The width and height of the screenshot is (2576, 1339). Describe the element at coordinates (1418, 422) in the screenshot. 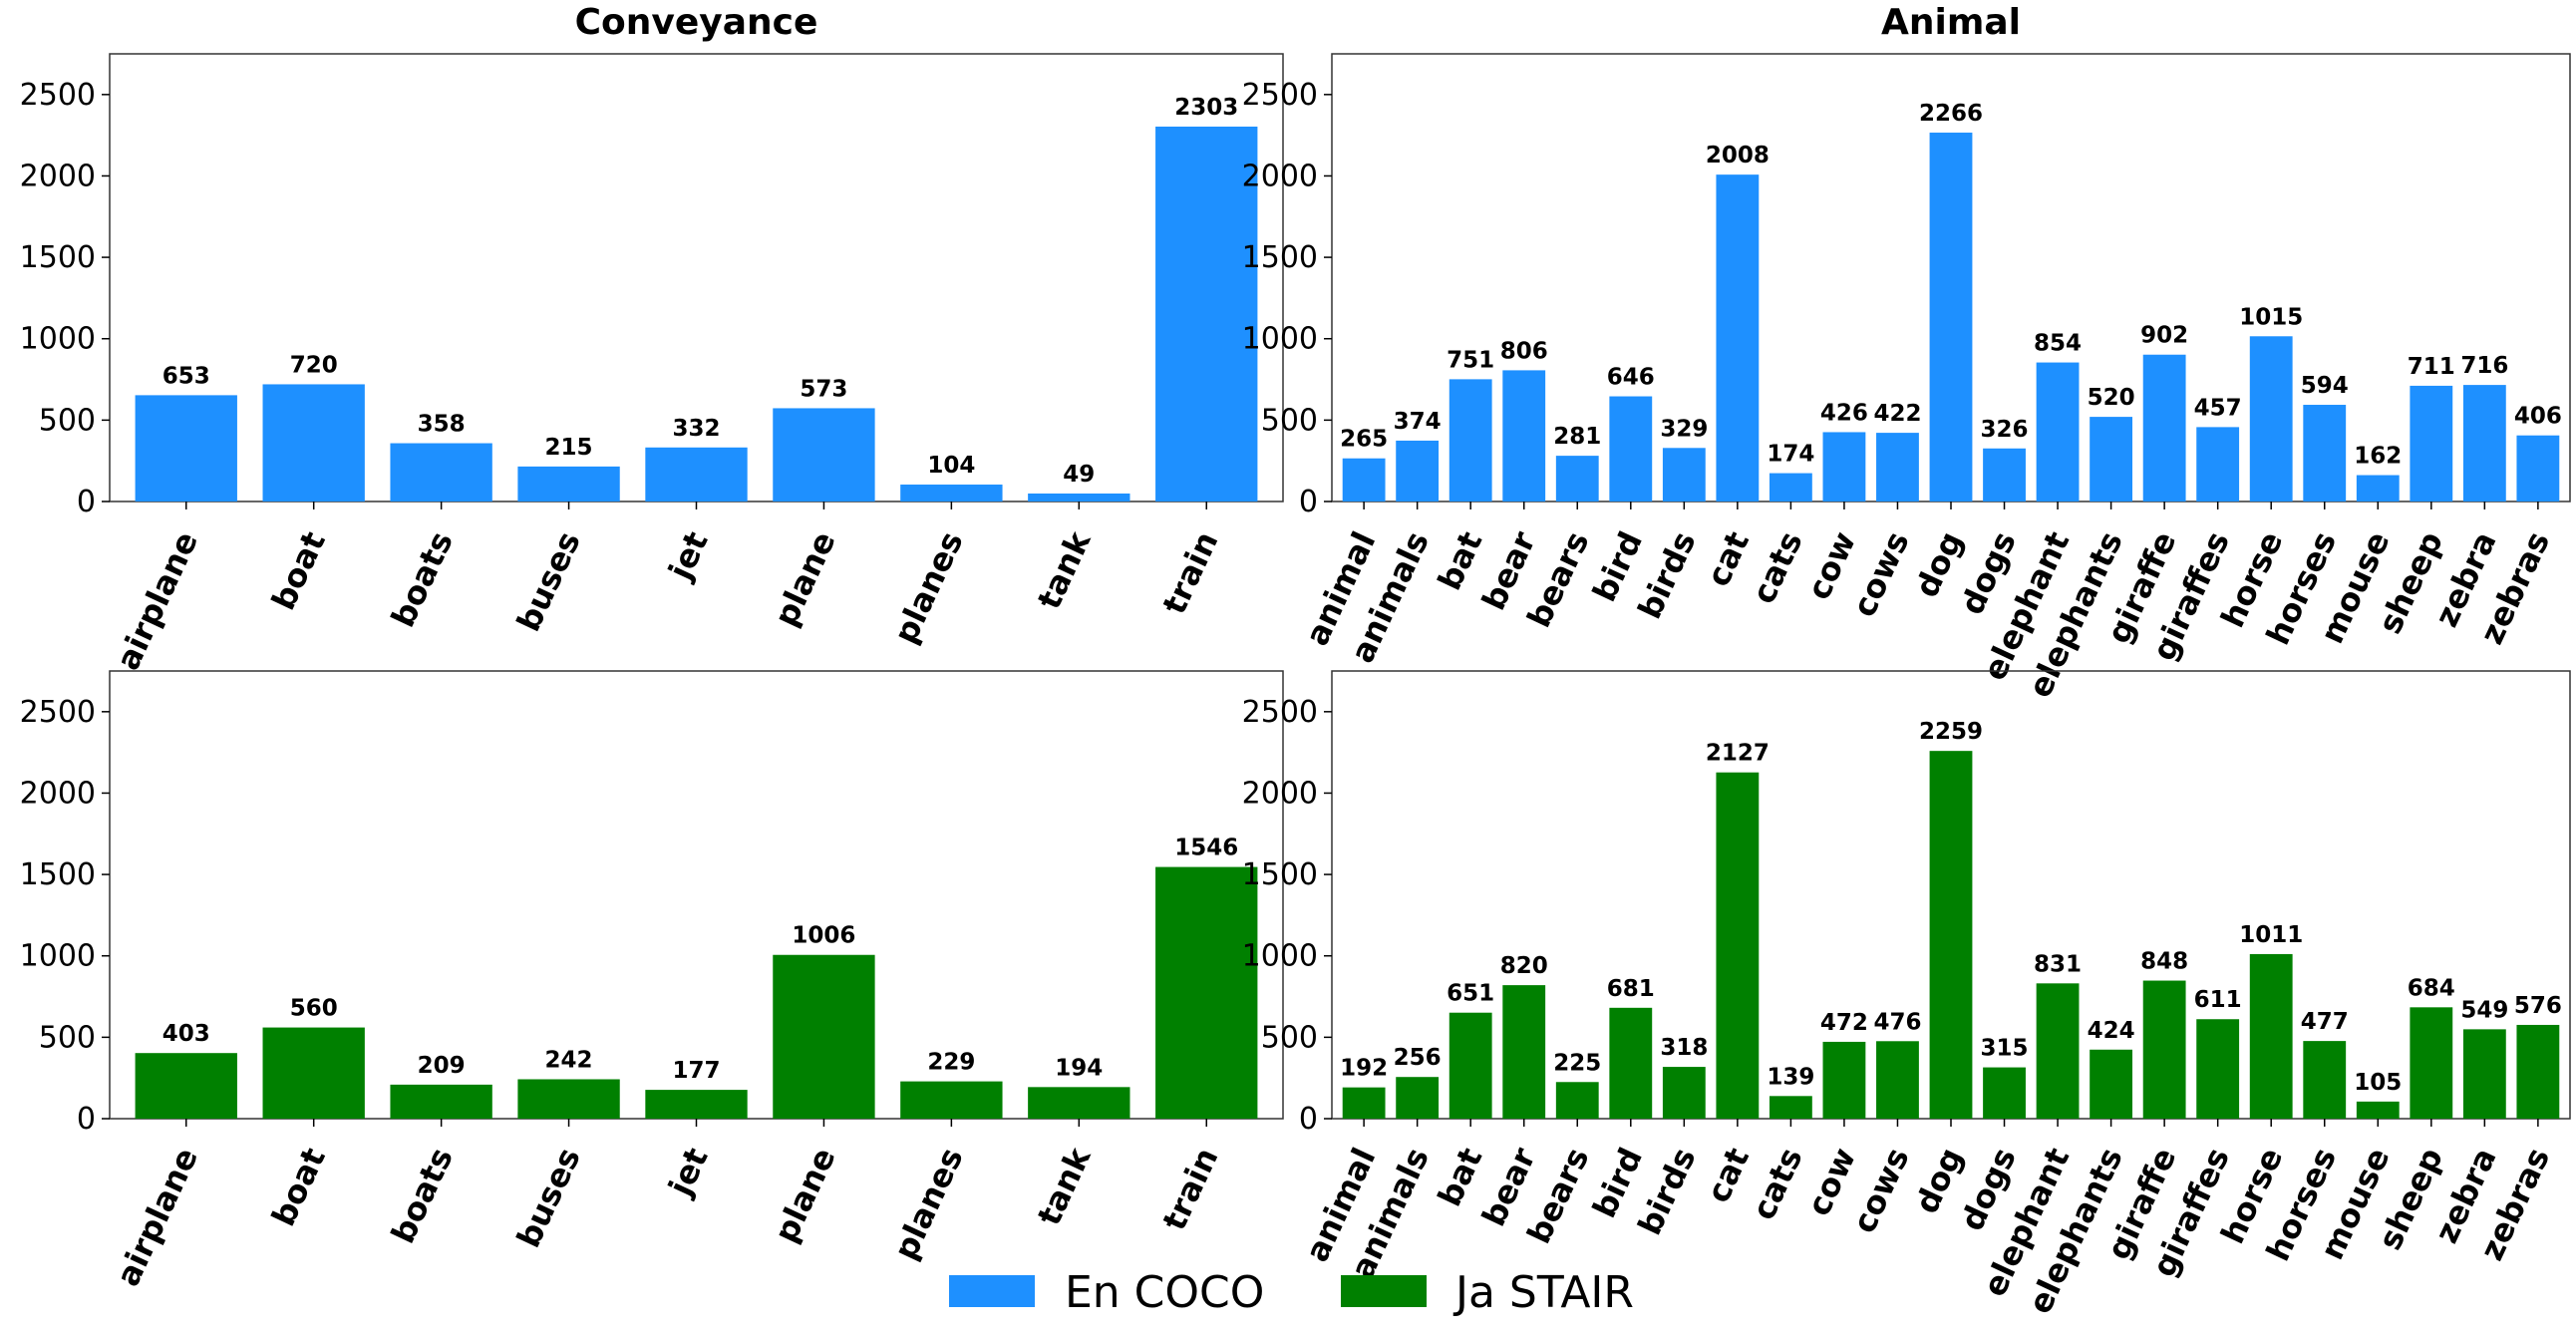

I see `data-label: 374` at that location.